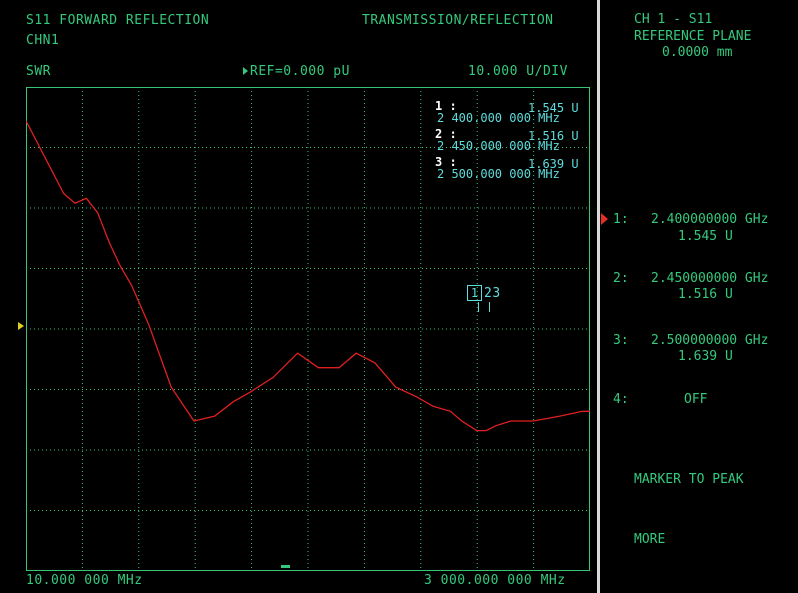  Describe the element at coordinates (446, 106) in the screenshot. I see `marker-1-index: 1 :` at that location.